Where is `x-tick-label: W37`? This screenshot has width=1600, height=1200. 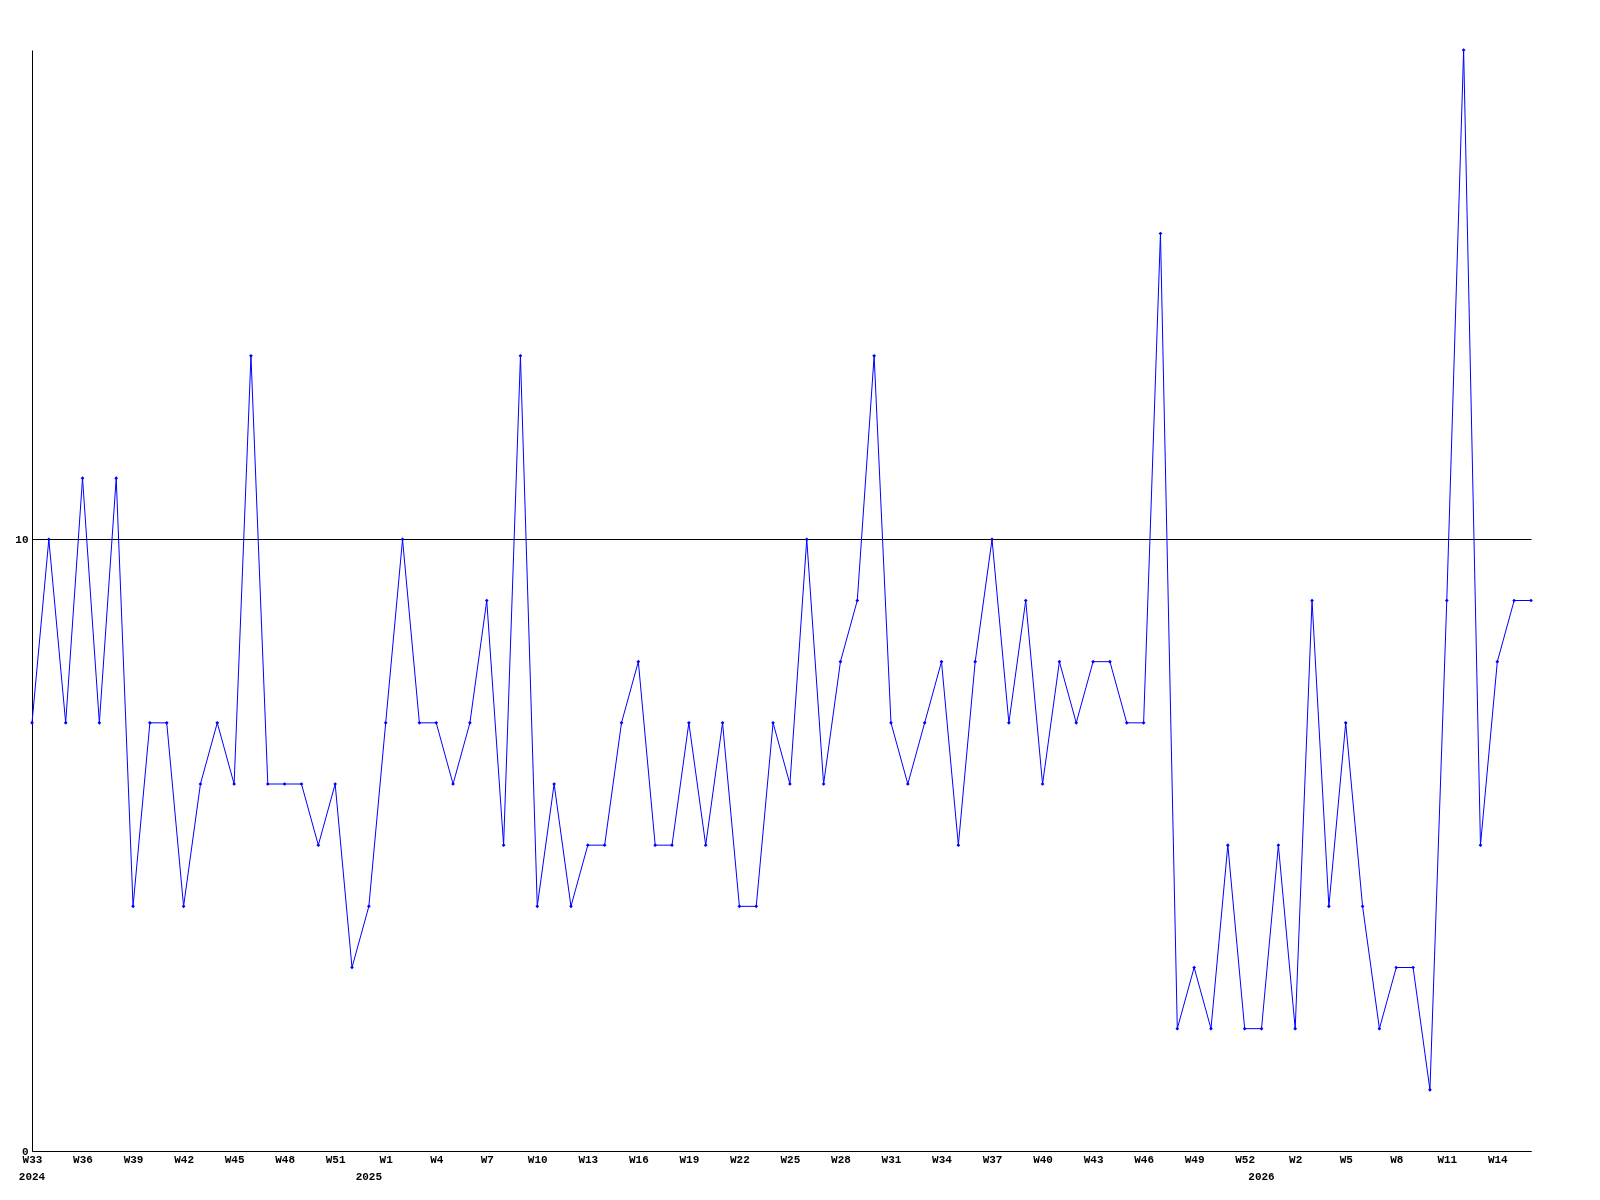
x-tick-label: W37 is located at coordinates (992, 1159).